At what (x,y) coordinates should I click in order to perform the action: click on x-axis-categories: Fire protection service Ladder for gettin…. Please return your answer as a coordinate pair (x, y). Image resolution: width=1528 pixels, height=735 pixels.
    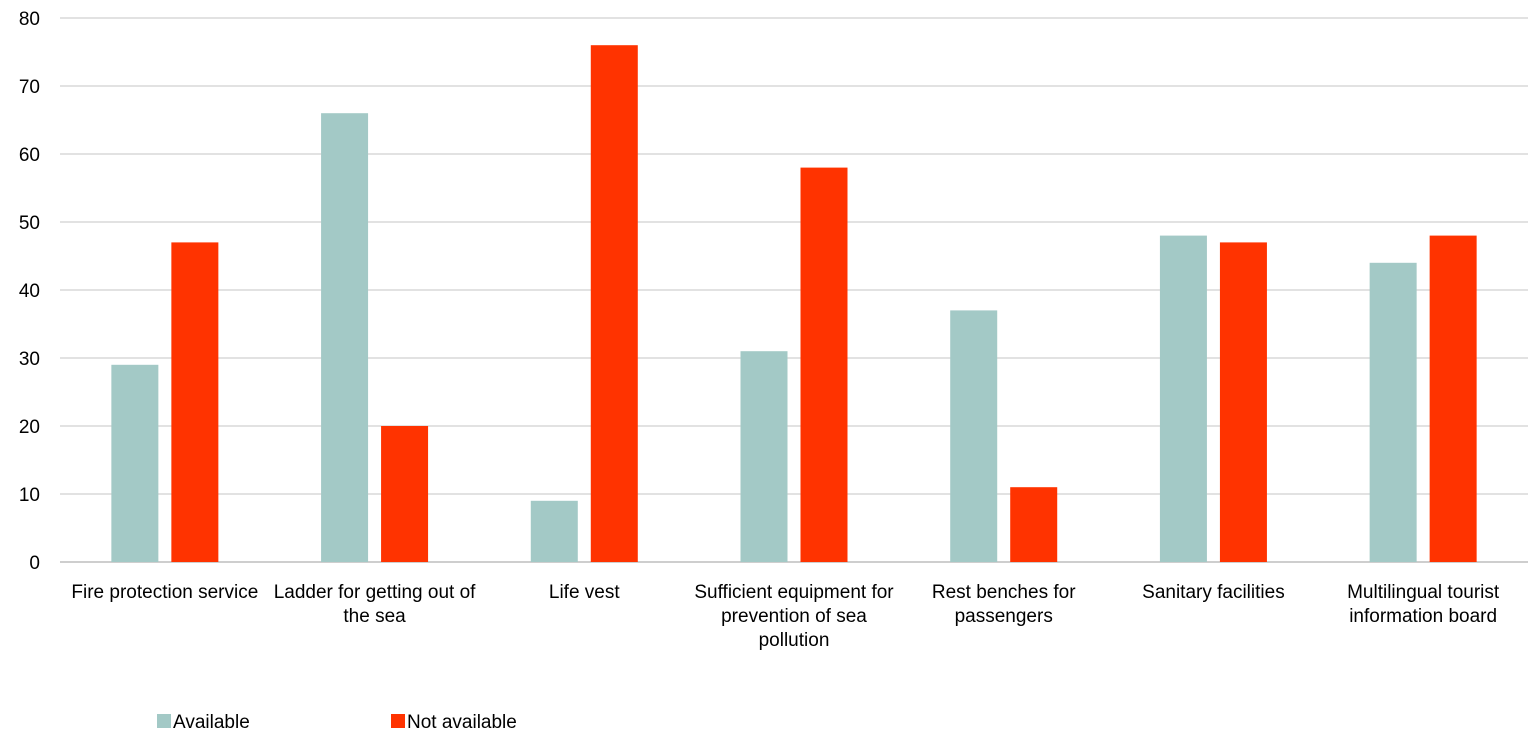
    Looking at the image, I should click on (785, 616).